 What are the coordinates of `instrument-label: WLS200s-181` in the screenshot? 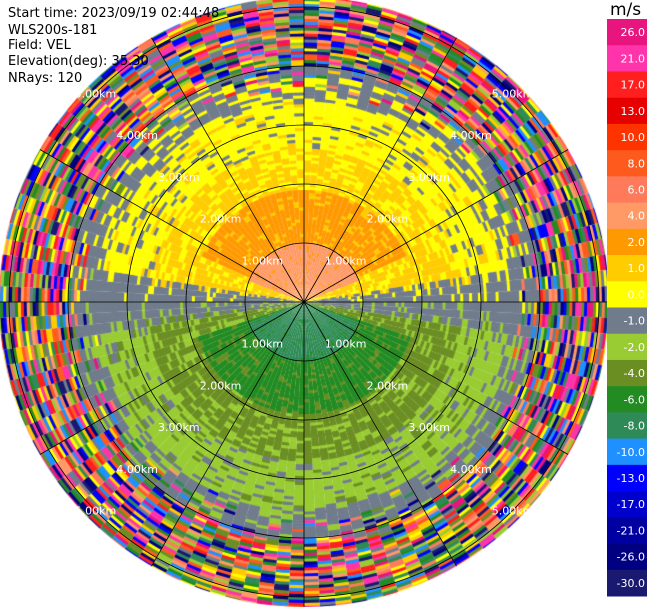 It's located at (53, 30).